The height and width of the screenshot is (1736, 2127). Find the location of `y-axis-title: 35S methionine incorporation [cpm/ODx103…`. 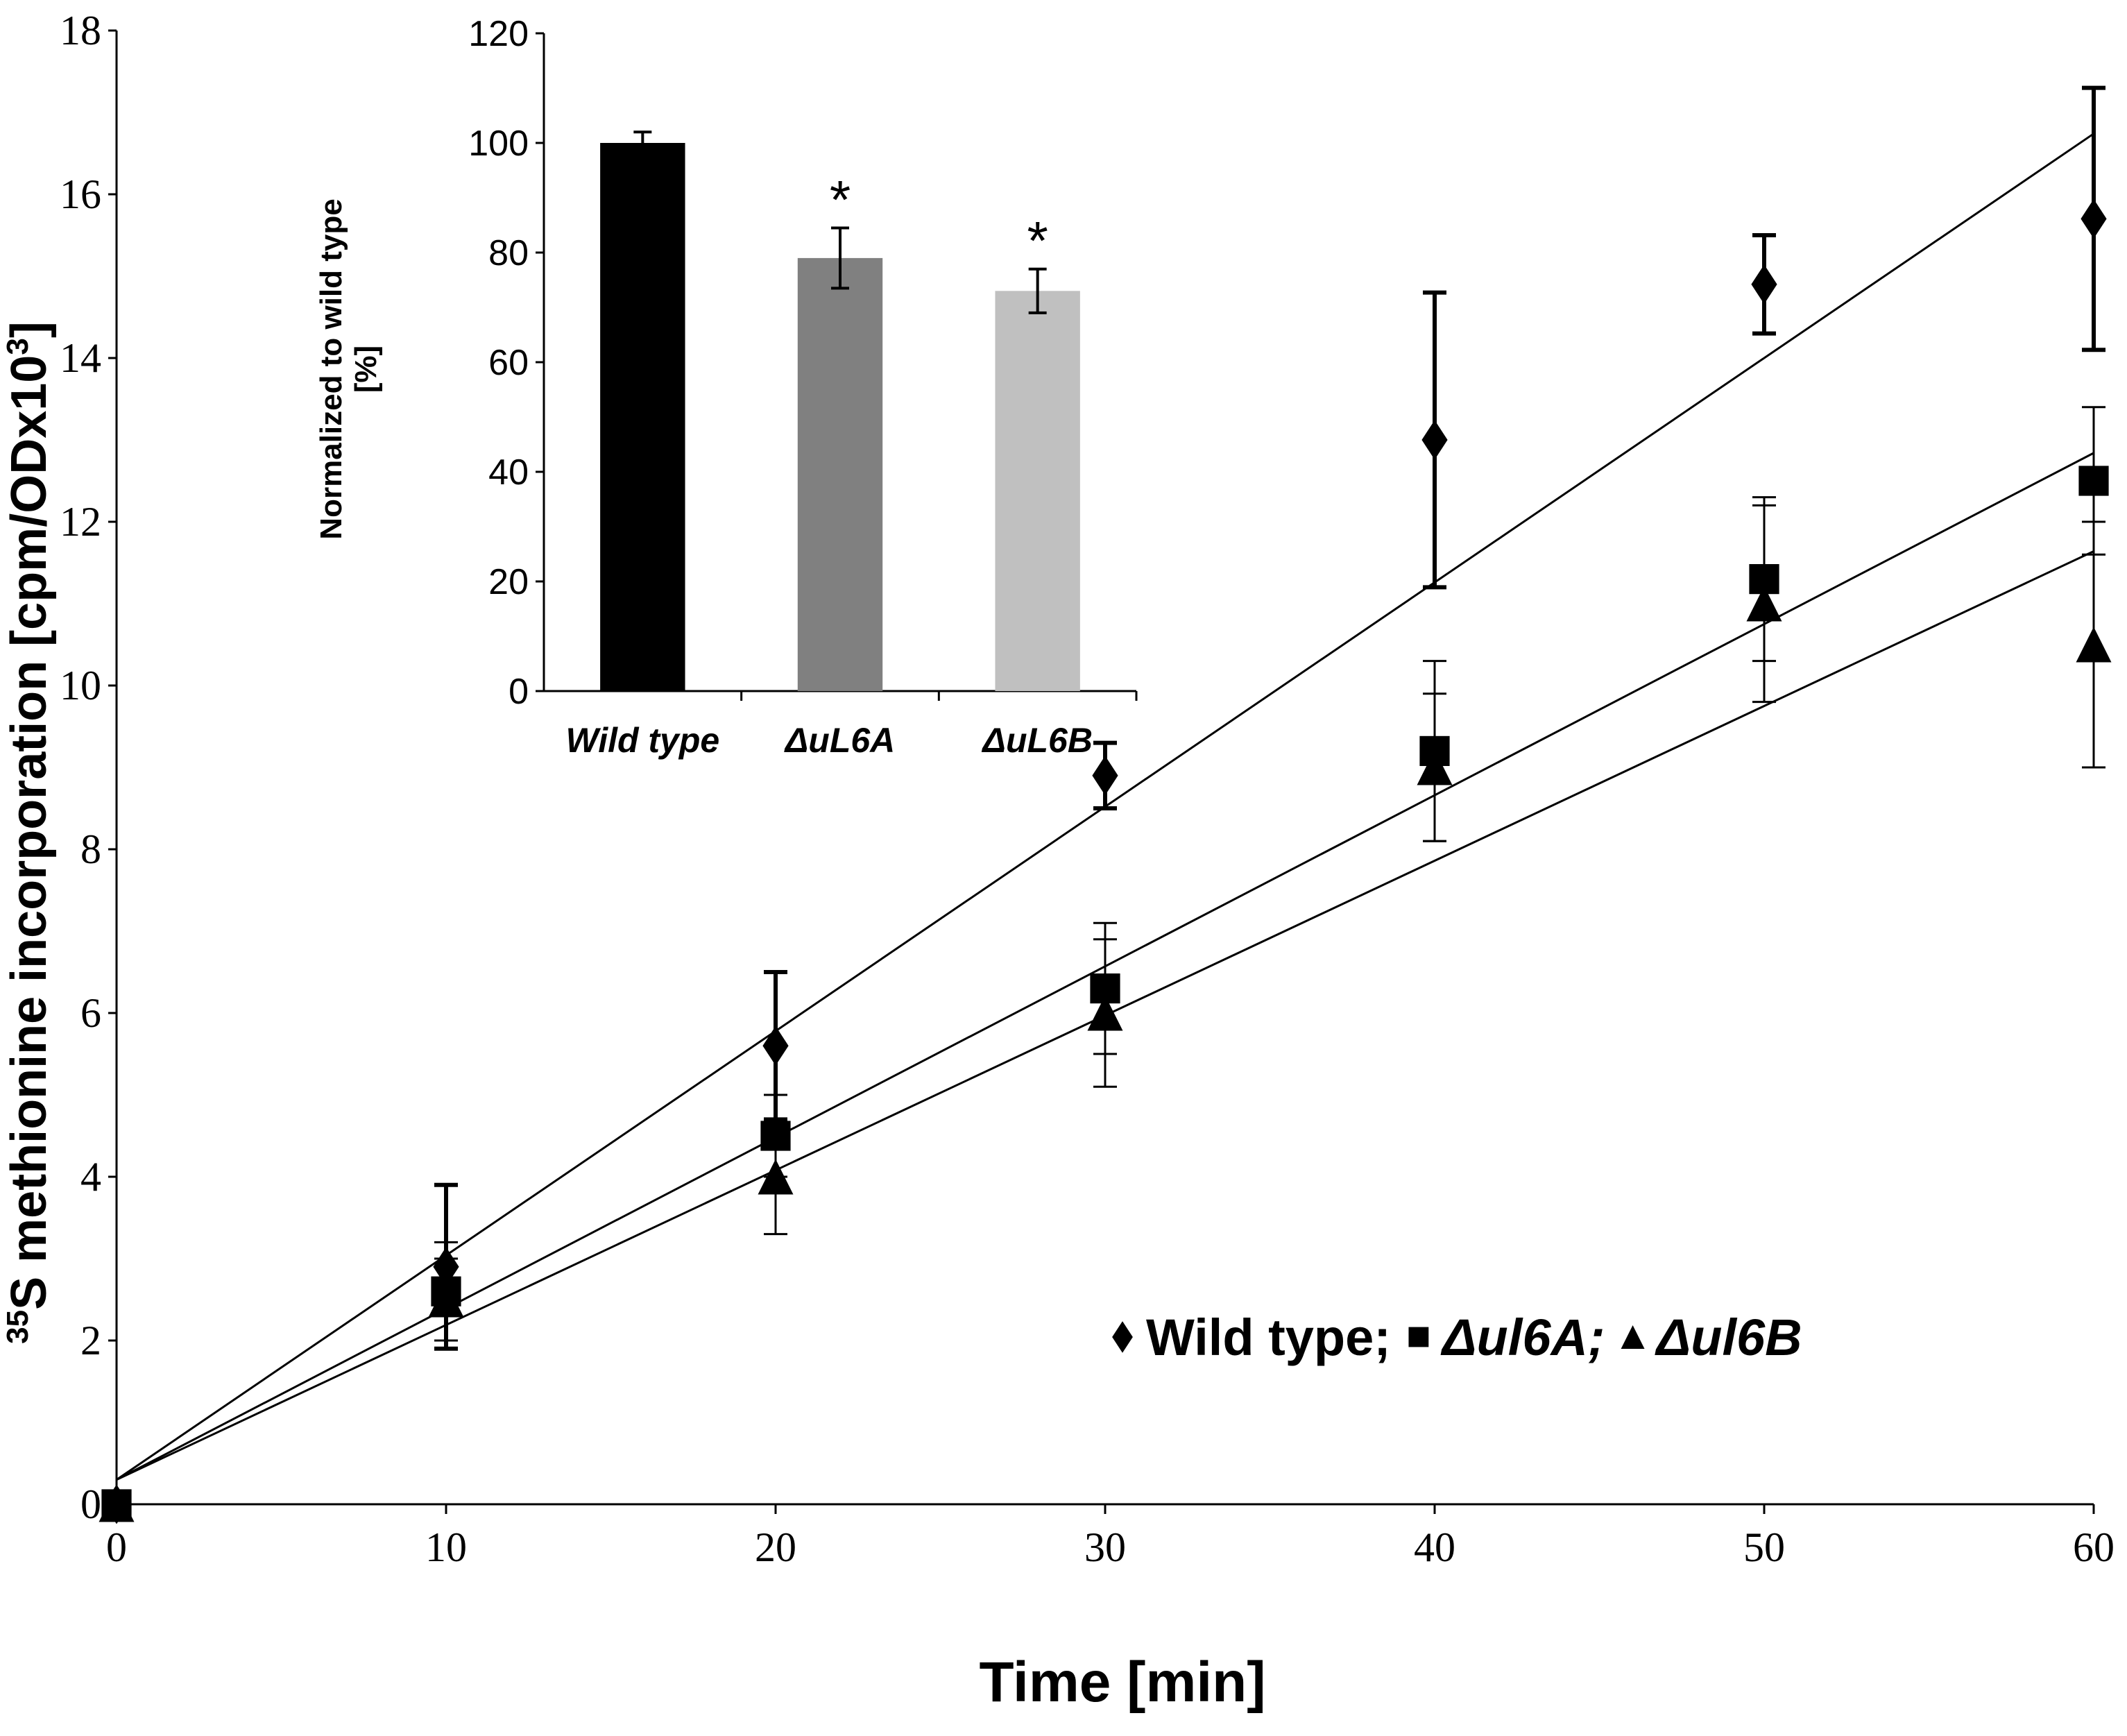

y-axis-title: 35S methionine incorporation [cpm/ODx103… is located at coordinates (29, 832).